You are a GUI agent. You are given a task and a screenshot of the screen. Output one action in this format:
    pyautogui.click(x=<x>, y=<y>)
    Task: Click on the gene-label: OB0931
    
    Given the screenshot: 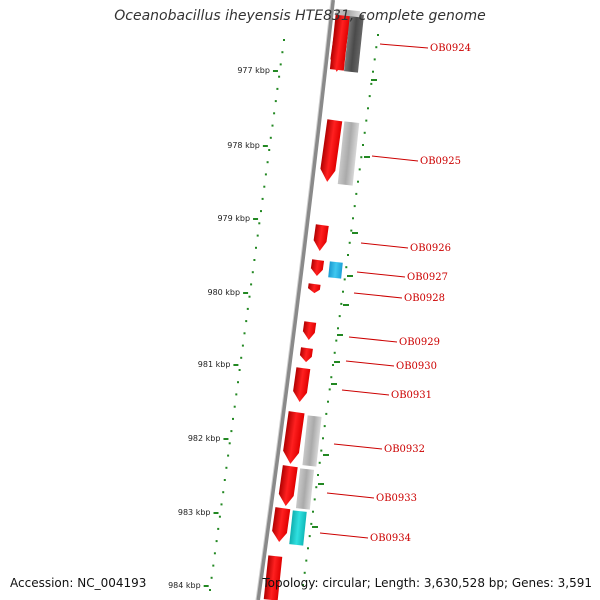 What is the action you would take?
    pyautogui.click(x=411, y=395)
    